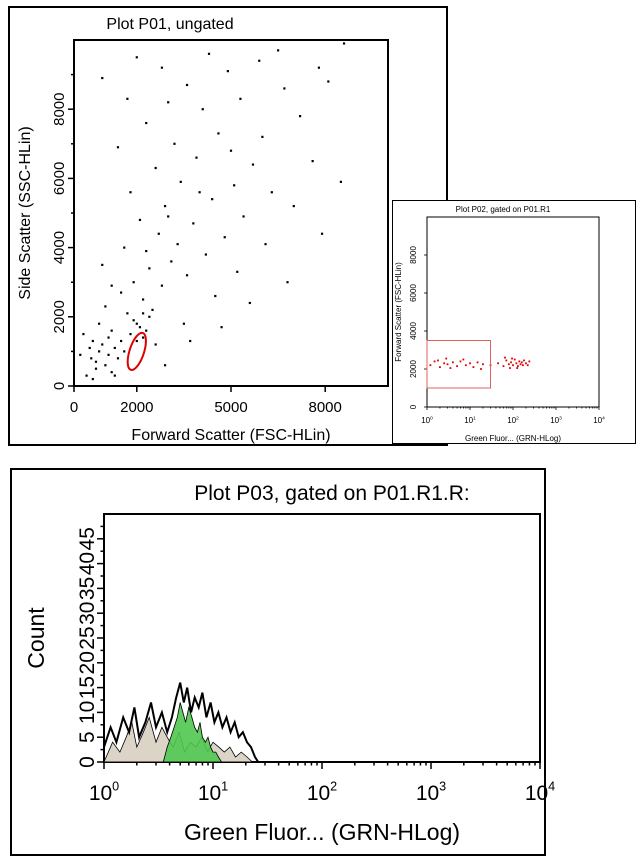 The image size is (640, 861). I want to click on p02-x-tick-label: 10³, so click(556, 420).